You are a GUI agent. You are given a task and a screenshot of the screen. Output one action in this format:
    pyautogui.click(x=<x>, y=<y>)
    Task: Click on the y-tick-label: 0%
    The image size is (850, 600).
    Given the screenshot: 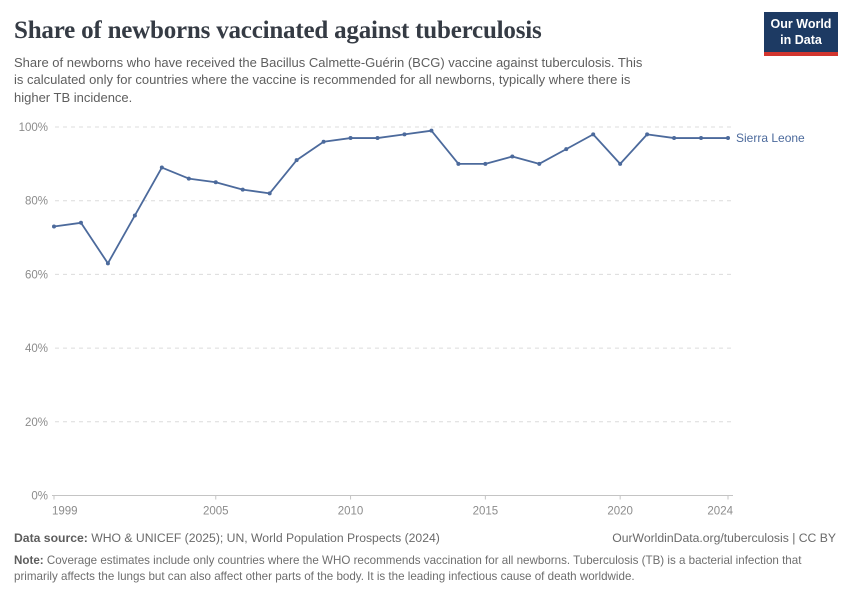 What is the action you would take?
    pyautogui.click(x=39, y=497)
    